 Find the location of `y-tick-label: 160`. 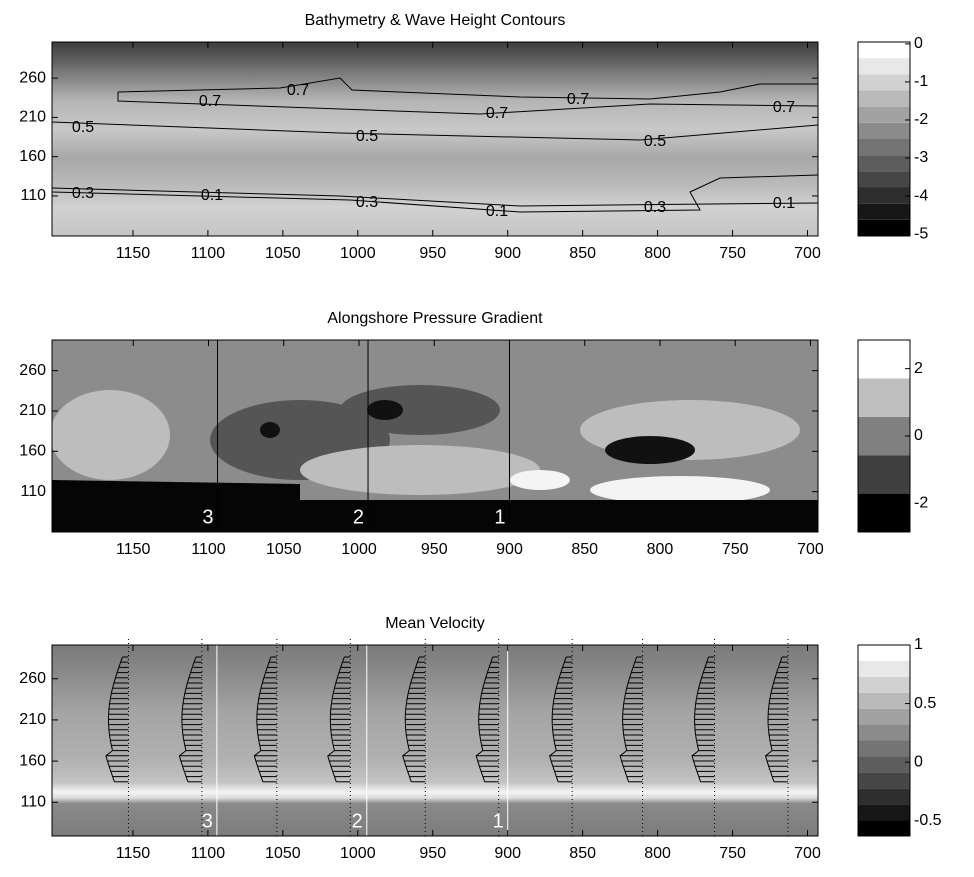

y-tick-label: 160 is located at coordinates (32, 451).